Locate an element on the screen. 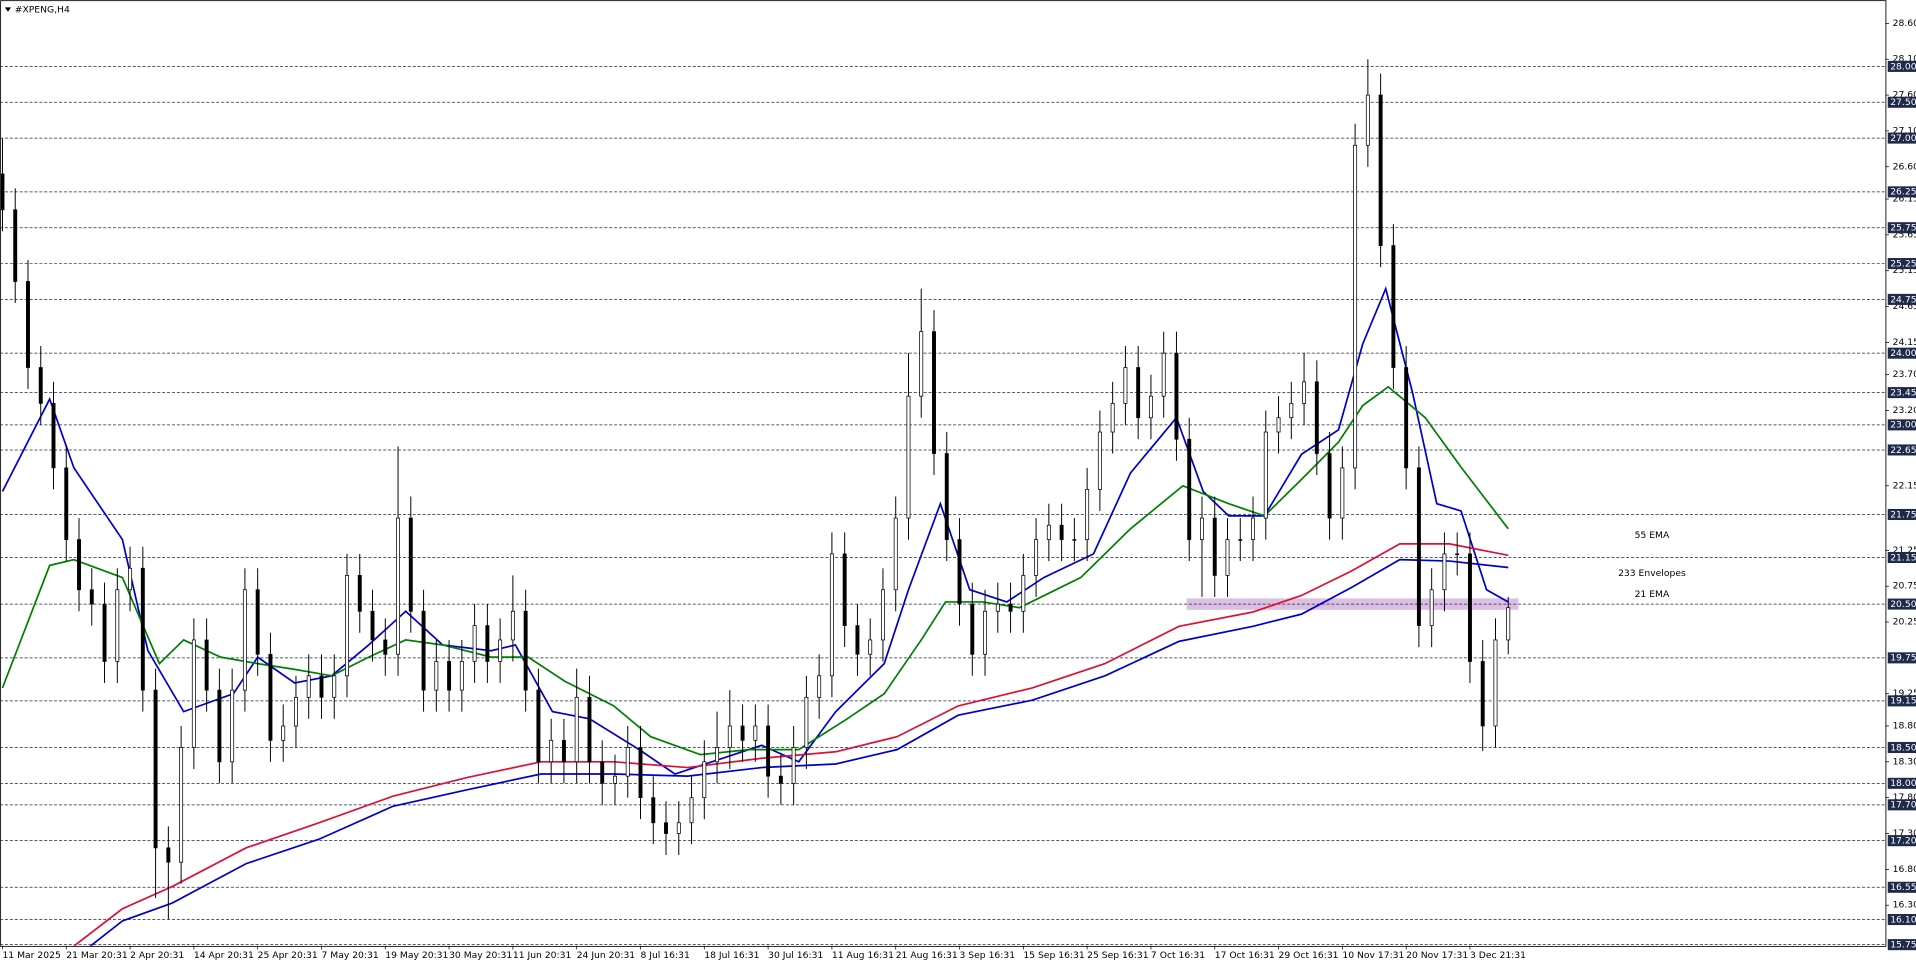  level-label: 15.75 is located at coordinates (1903, 945).